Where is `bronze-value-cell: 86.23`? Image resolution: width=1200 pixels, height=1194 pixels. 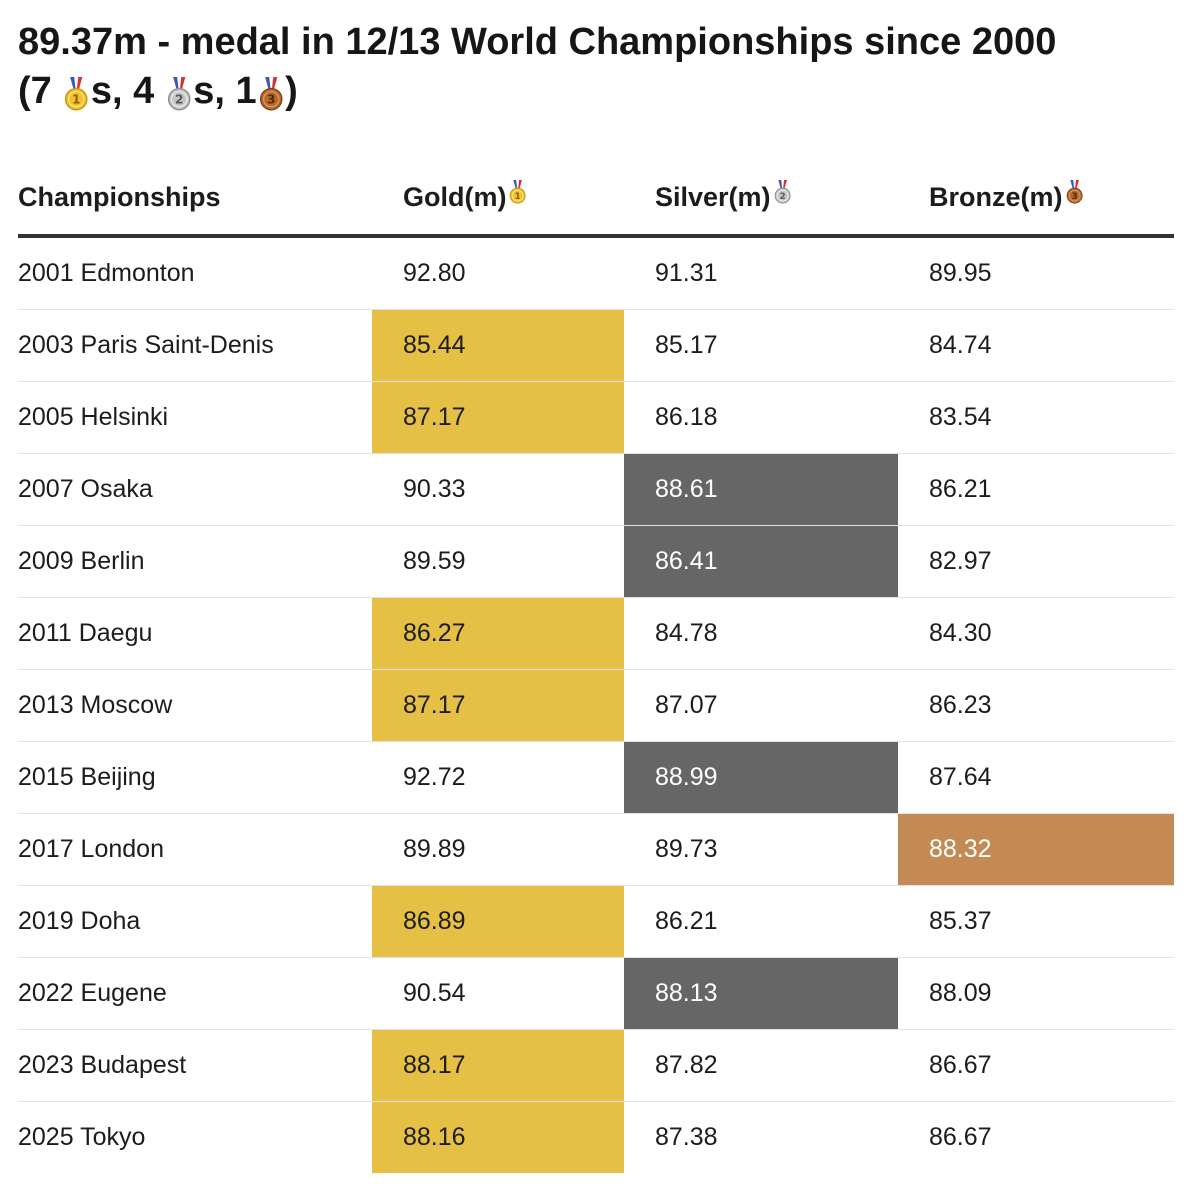 bronze-value-cell: 86.23 is located at coordinates (1036, 705).